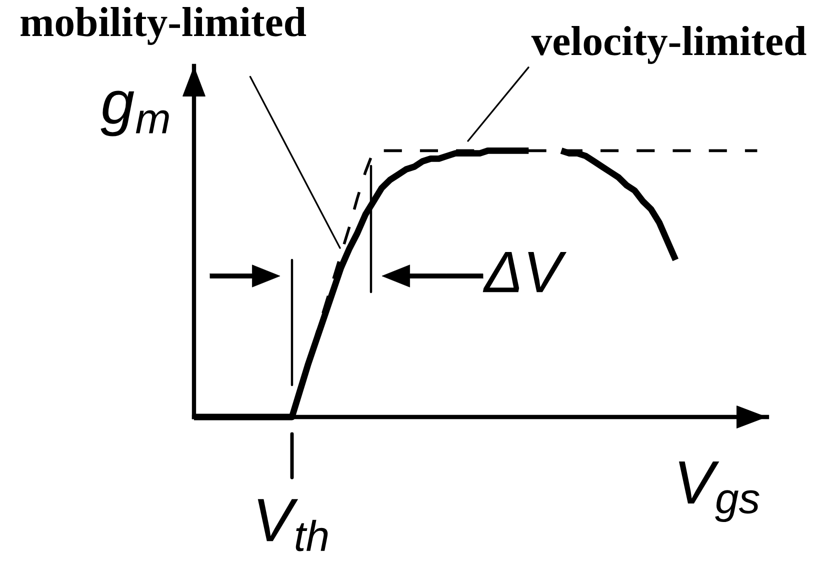 Image resolution: width=829 pixels, height=569 pixels. I want to click on annotation: ΔV, so click(524, 272).